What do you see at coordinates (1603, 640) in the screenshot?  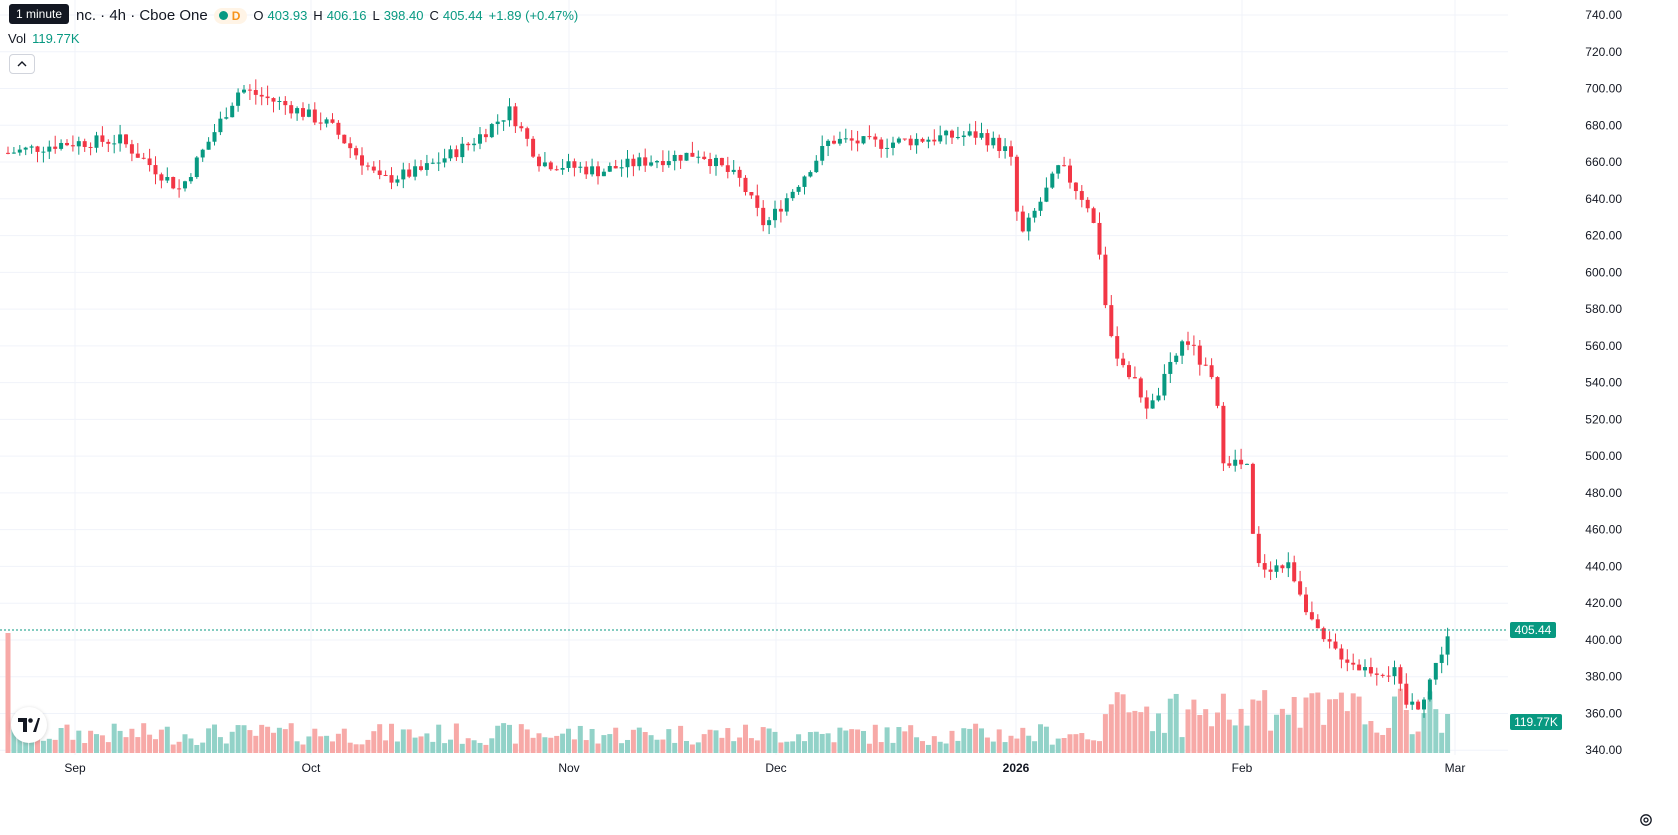 I see `y-tick-label: 400.00` at bounding box center [1603, 640].